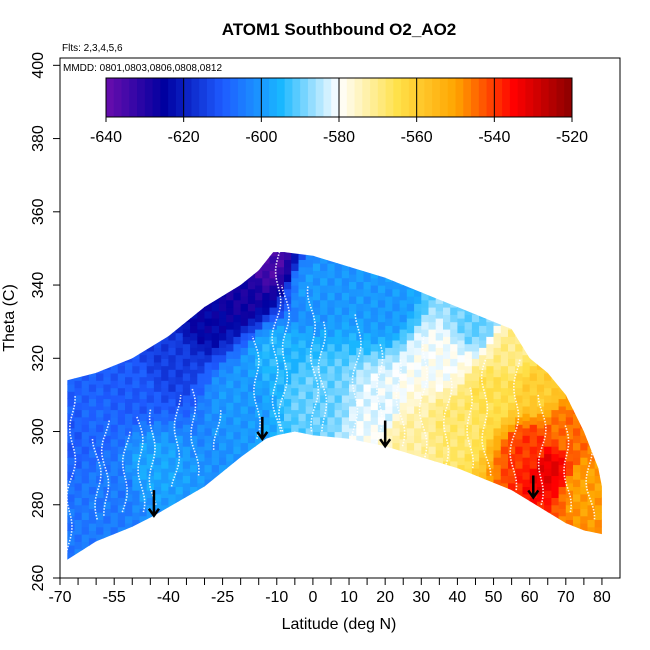 The width and height of the screenshot is (650, 650). I want to click on colorbar-tick-label: -580, so click(339, 137).